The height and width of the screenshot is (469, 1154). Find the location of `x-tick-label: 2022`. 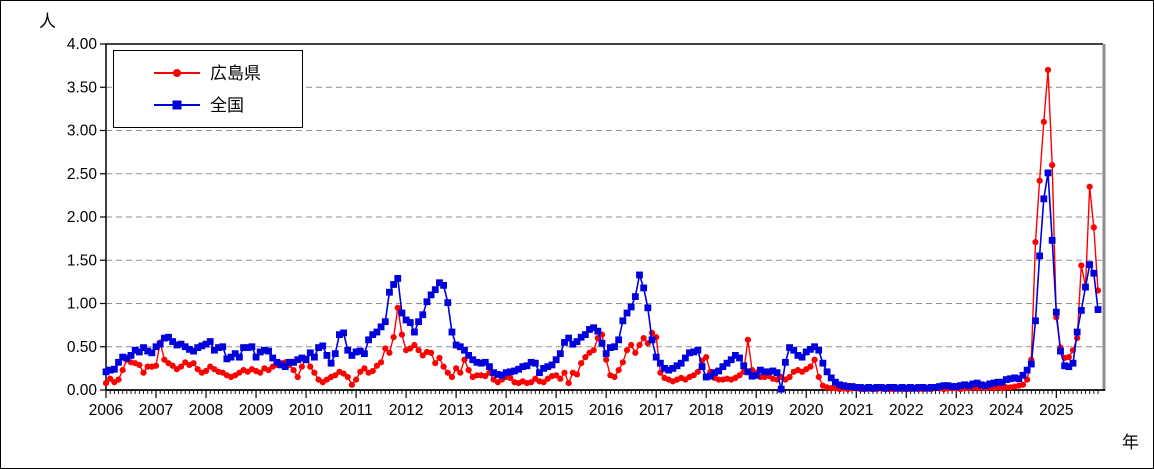

x-tick-label: 2022 is located at coordinates (906, 410).